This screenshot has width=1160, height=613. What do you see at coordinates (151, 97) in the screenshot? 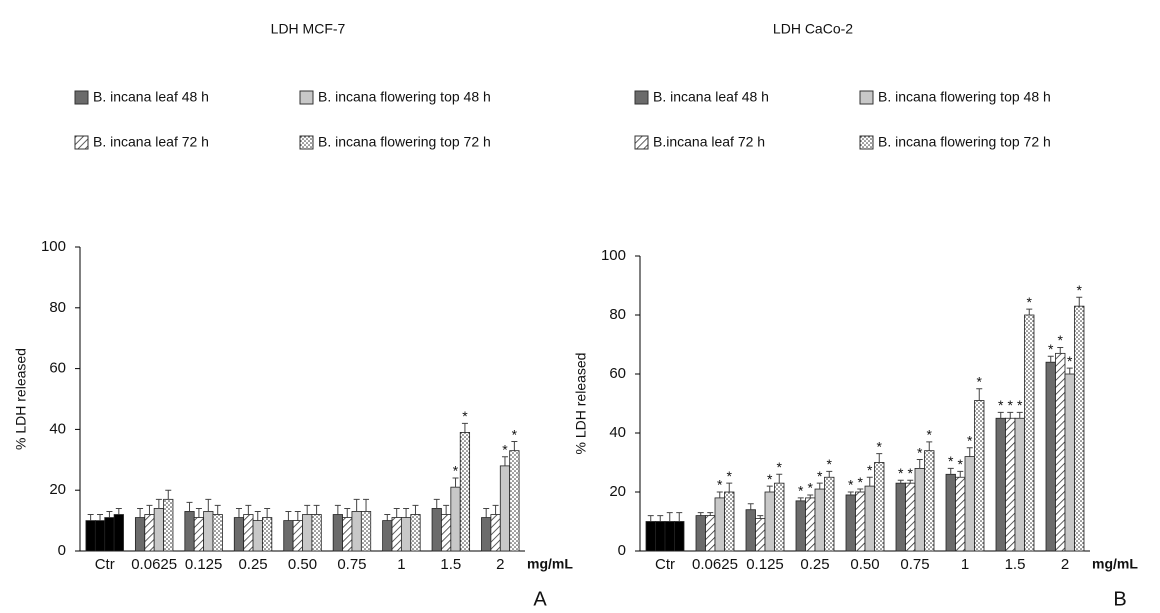
I see `legend-label: B. incana leaf 48 h` at bounding box center [151, 97].